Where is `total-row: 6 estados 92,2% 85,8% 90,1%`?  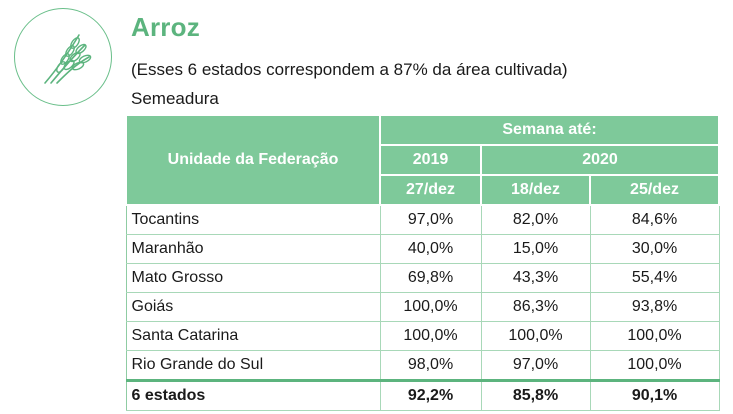
total-row: 6 estados 92,2% 85,8% 90,1% is located at coordinates (422, 395).